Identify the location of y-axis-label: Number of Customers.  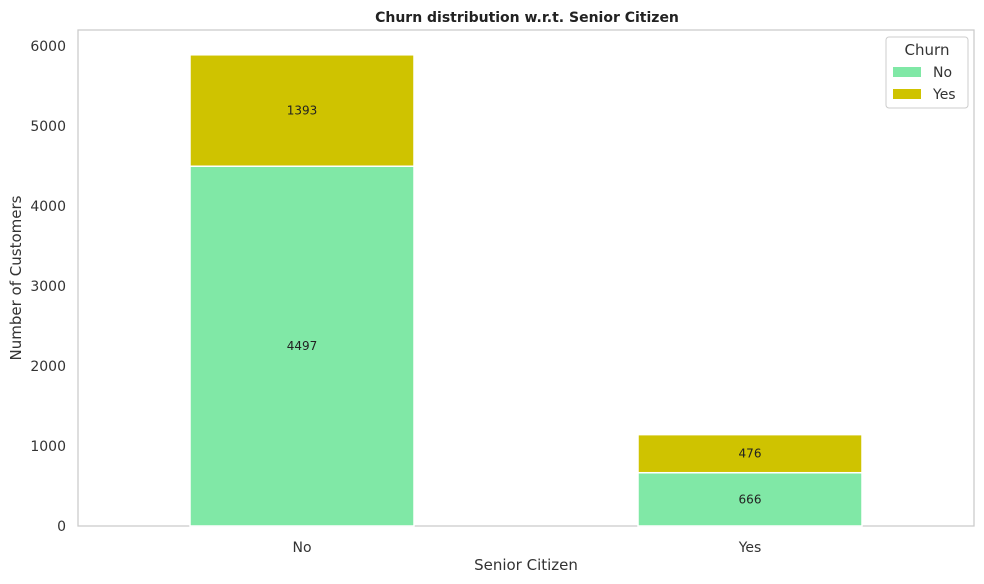
(16, 277).